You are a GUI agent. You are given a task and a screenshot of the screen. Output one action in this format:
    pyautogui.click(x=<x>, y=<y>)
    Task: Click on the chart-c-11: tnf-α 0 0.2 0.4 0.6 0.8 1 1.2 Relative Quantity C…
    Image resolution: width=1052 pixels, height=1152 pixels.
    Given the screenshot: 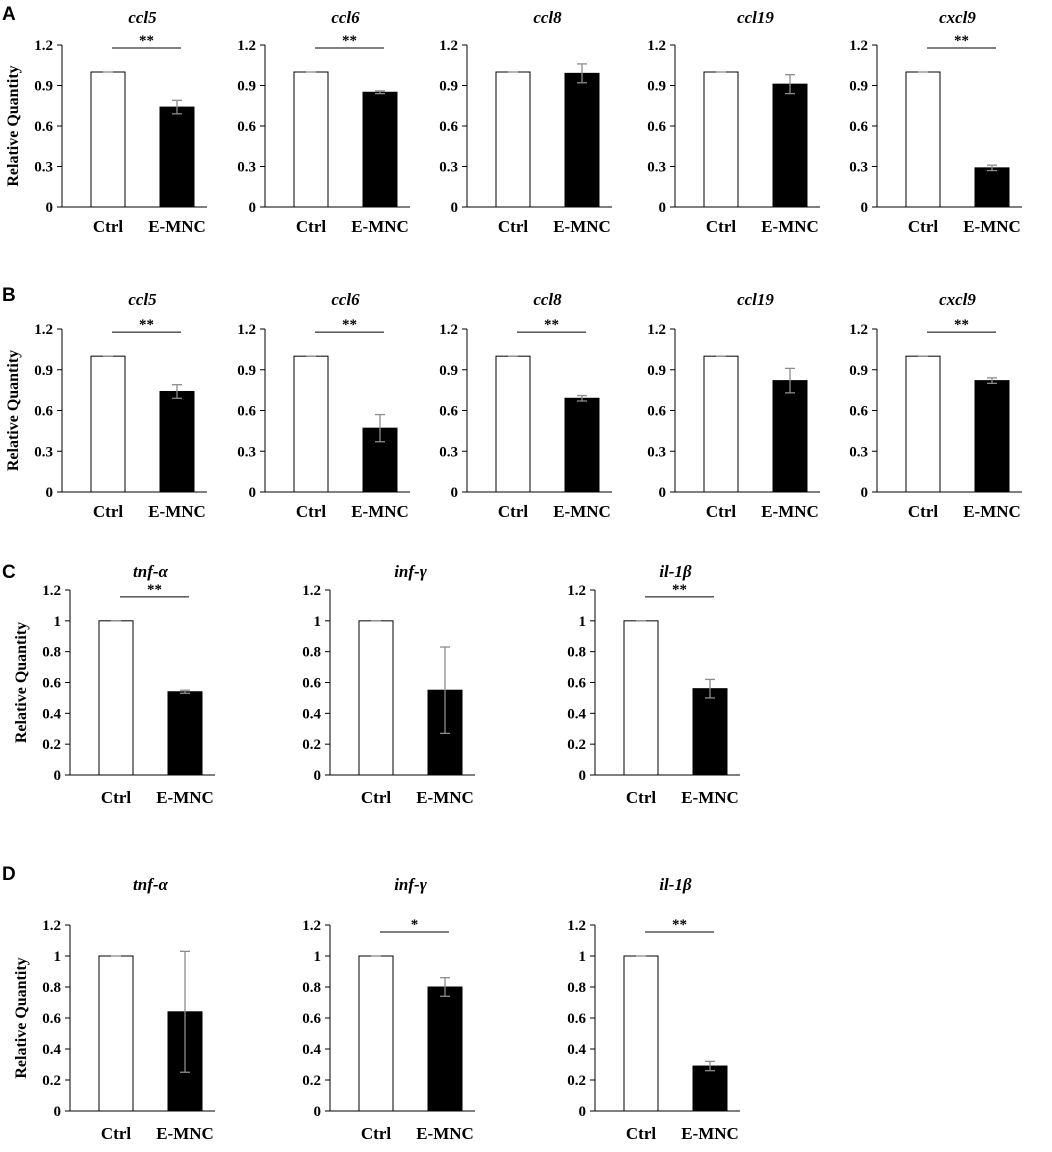 What is the action you would take?
    pyautogui.click(x=114, y=684)
    